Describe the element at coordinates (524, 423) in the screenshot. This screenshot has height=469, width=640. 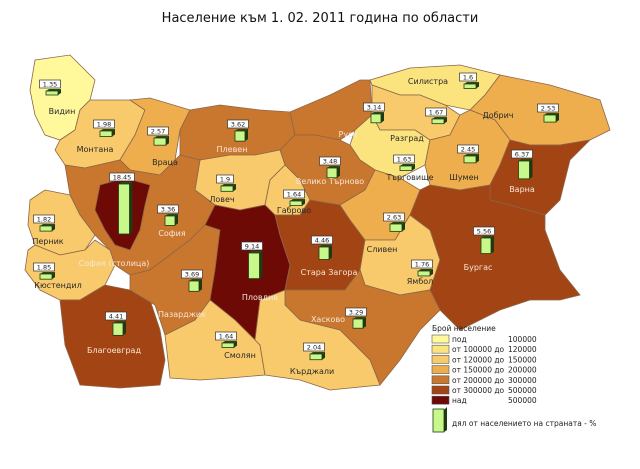
I see `svg-text:дял от населението на страната: дял от населението на страната - %` at that location.